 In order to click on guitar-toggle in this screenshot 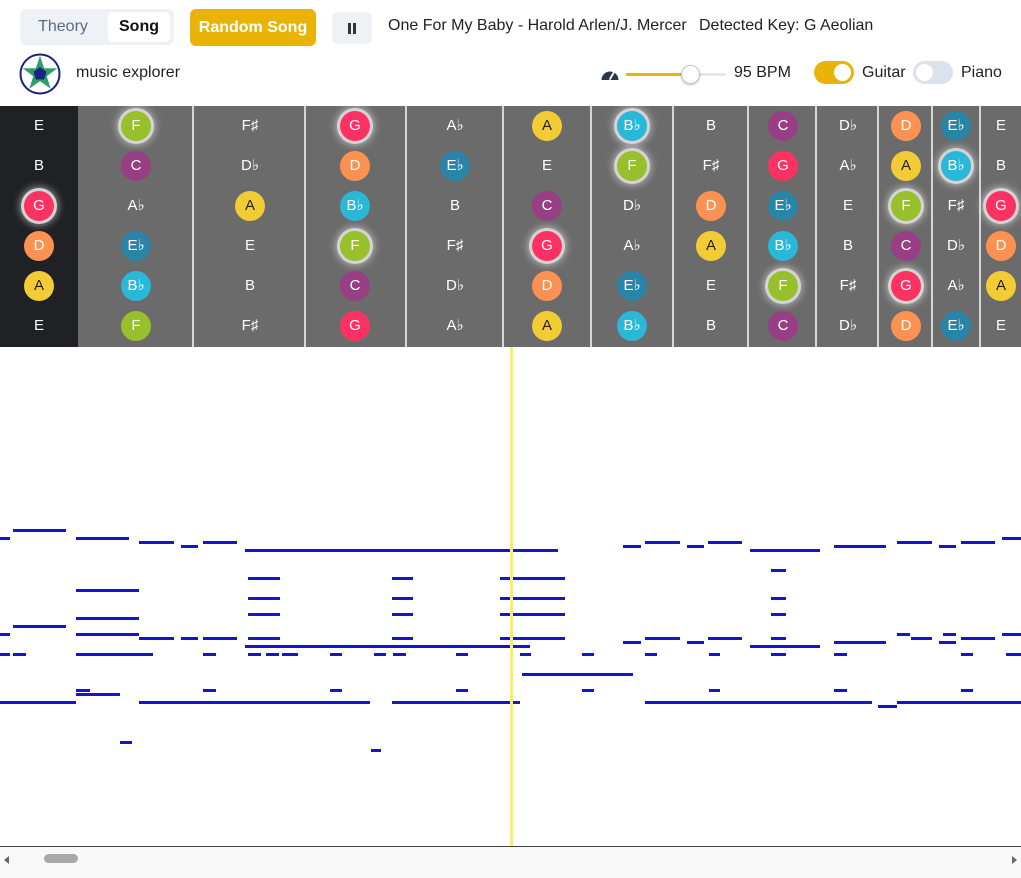, I will do `click(834, 72)`.